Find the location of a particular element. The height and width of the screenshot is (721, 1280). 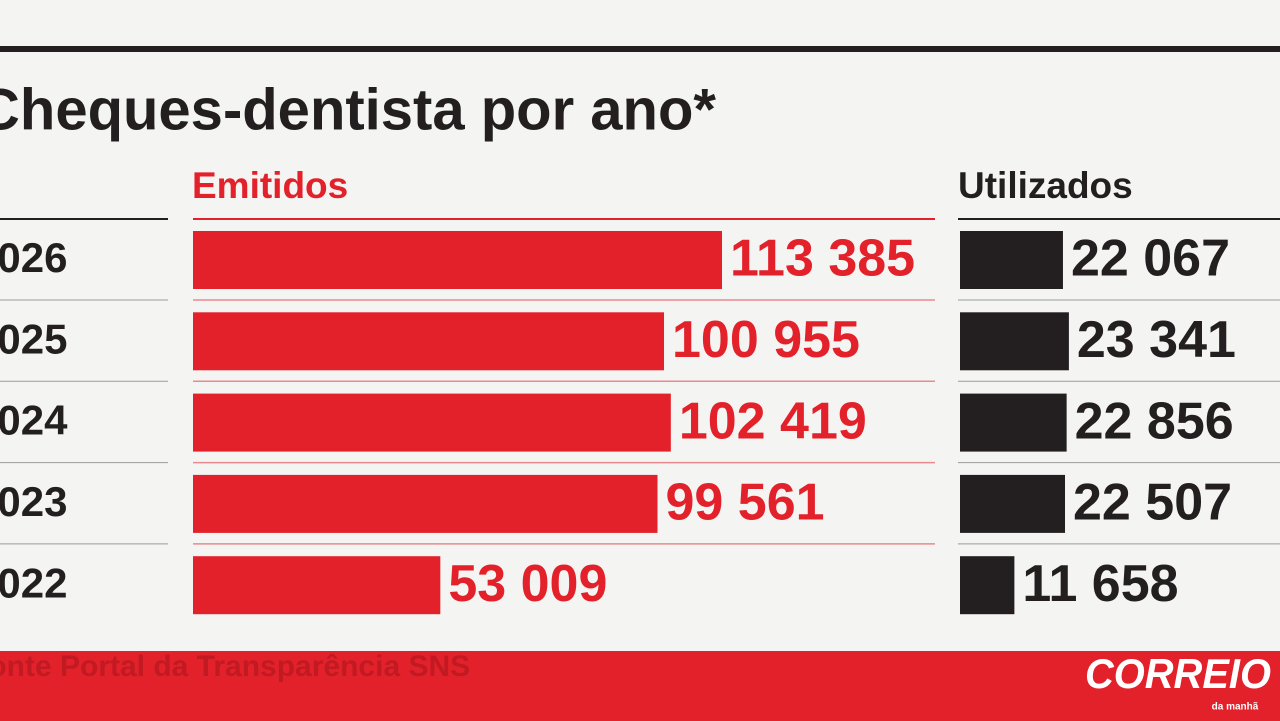

brand-logo: CORREIO is located at coordinates (1178, 673).